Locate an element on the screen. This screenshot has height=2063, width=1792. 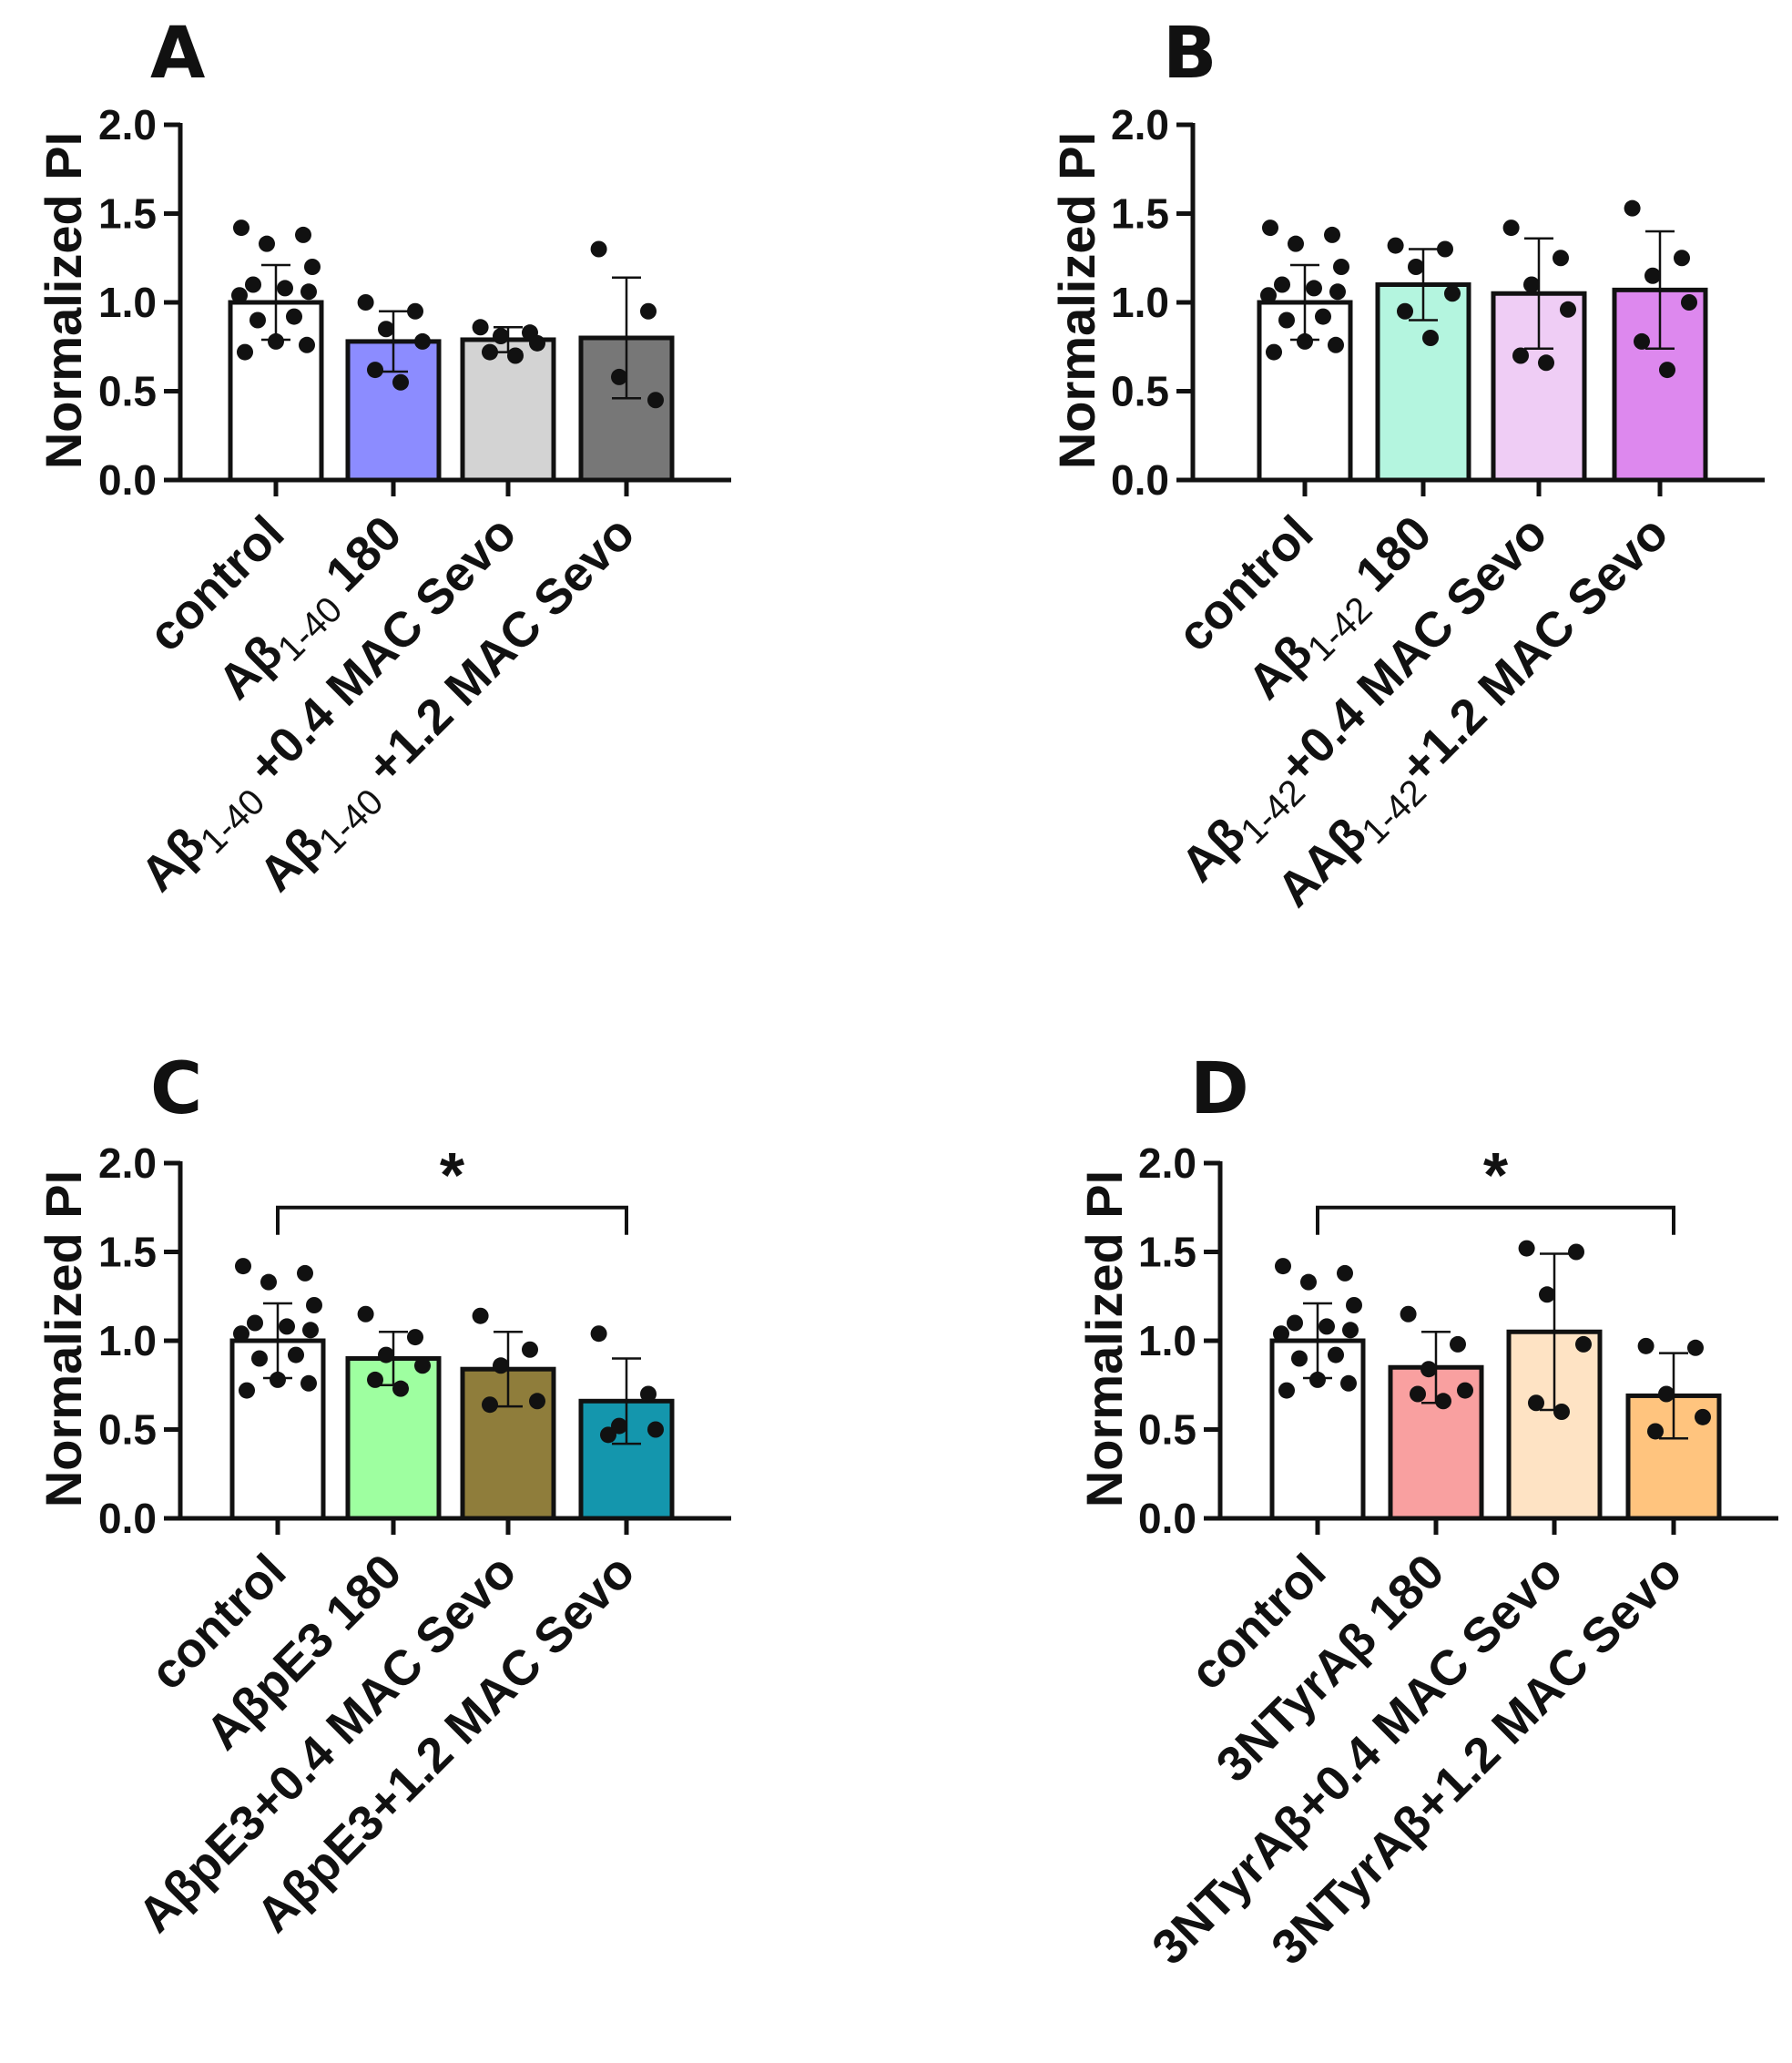
panel-letter: C is located at coordinates (176, 1089).